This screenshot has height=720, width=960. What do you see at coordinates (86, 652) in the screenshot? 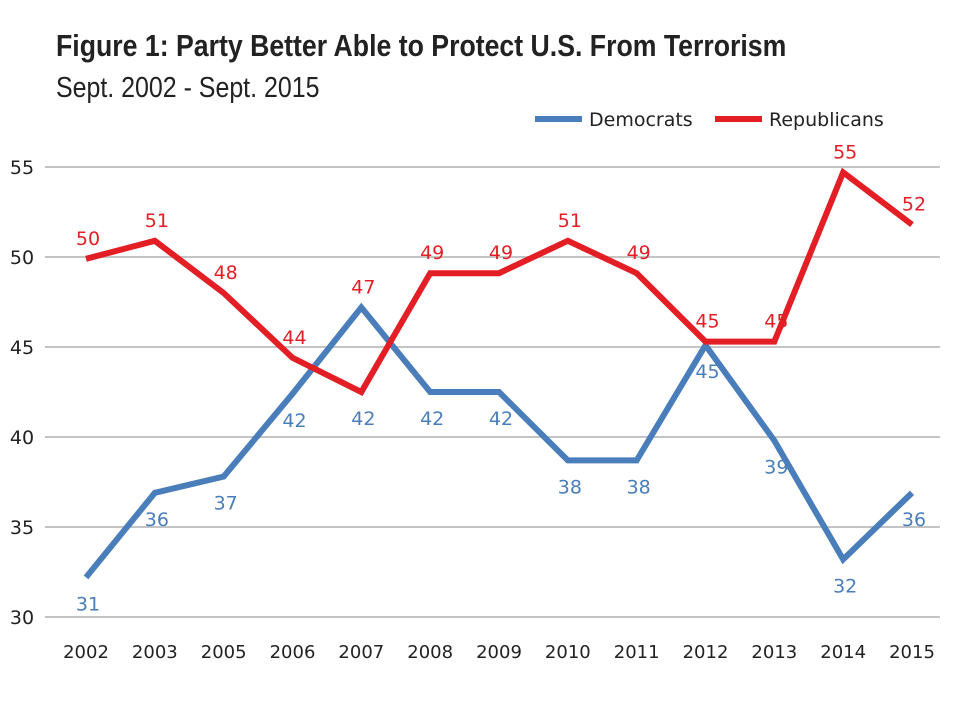
I see `x-tick-label: 2002` at bounding box center [86, 652].